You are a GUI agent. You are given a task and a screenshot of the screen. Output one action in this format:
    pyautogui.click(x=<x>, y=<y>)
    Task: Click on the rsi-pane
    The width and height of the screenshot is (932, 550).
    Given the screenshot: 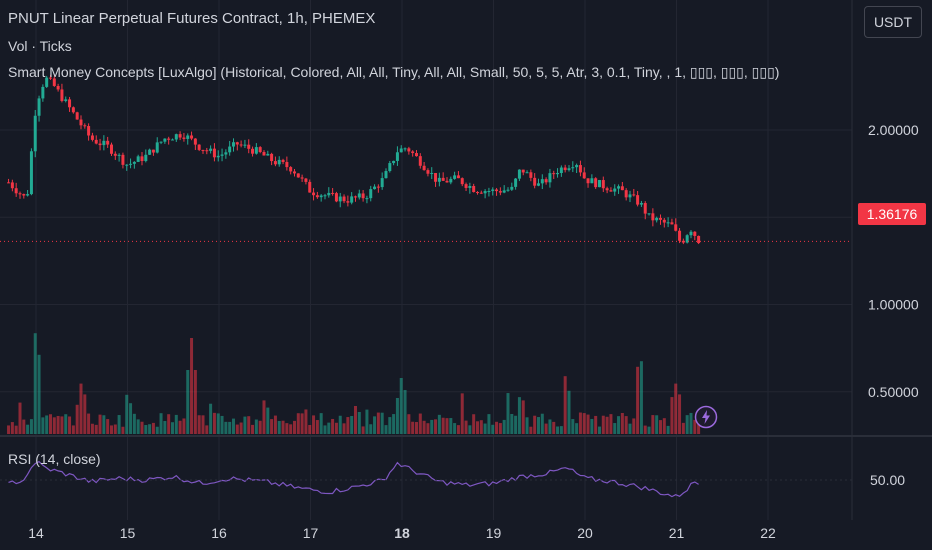 What is the action you would take?
    pyautogui.click(x=426, y=479)
    